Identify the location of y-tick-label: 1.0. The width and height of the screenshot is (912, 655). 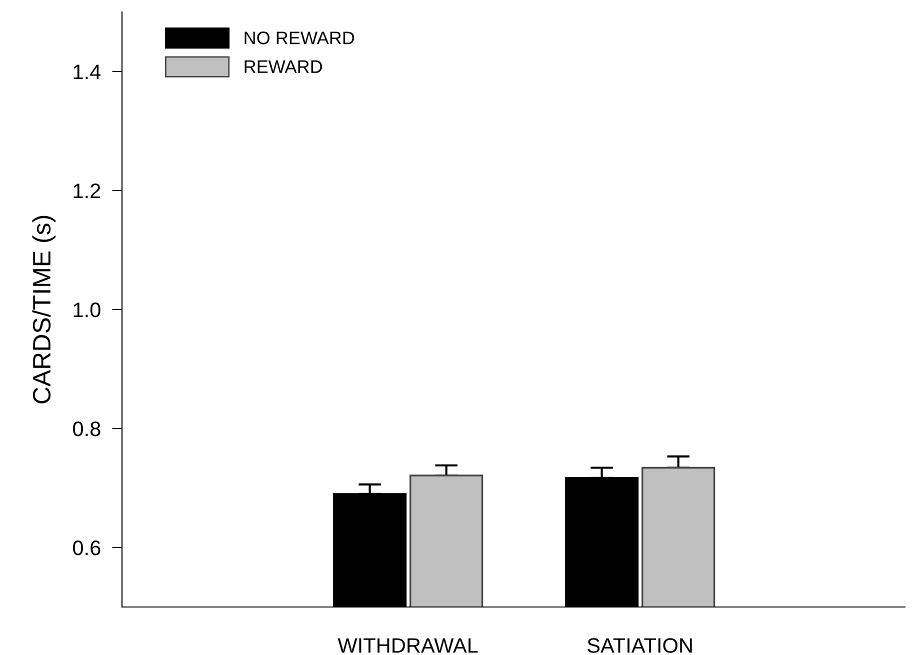
(87, 310).